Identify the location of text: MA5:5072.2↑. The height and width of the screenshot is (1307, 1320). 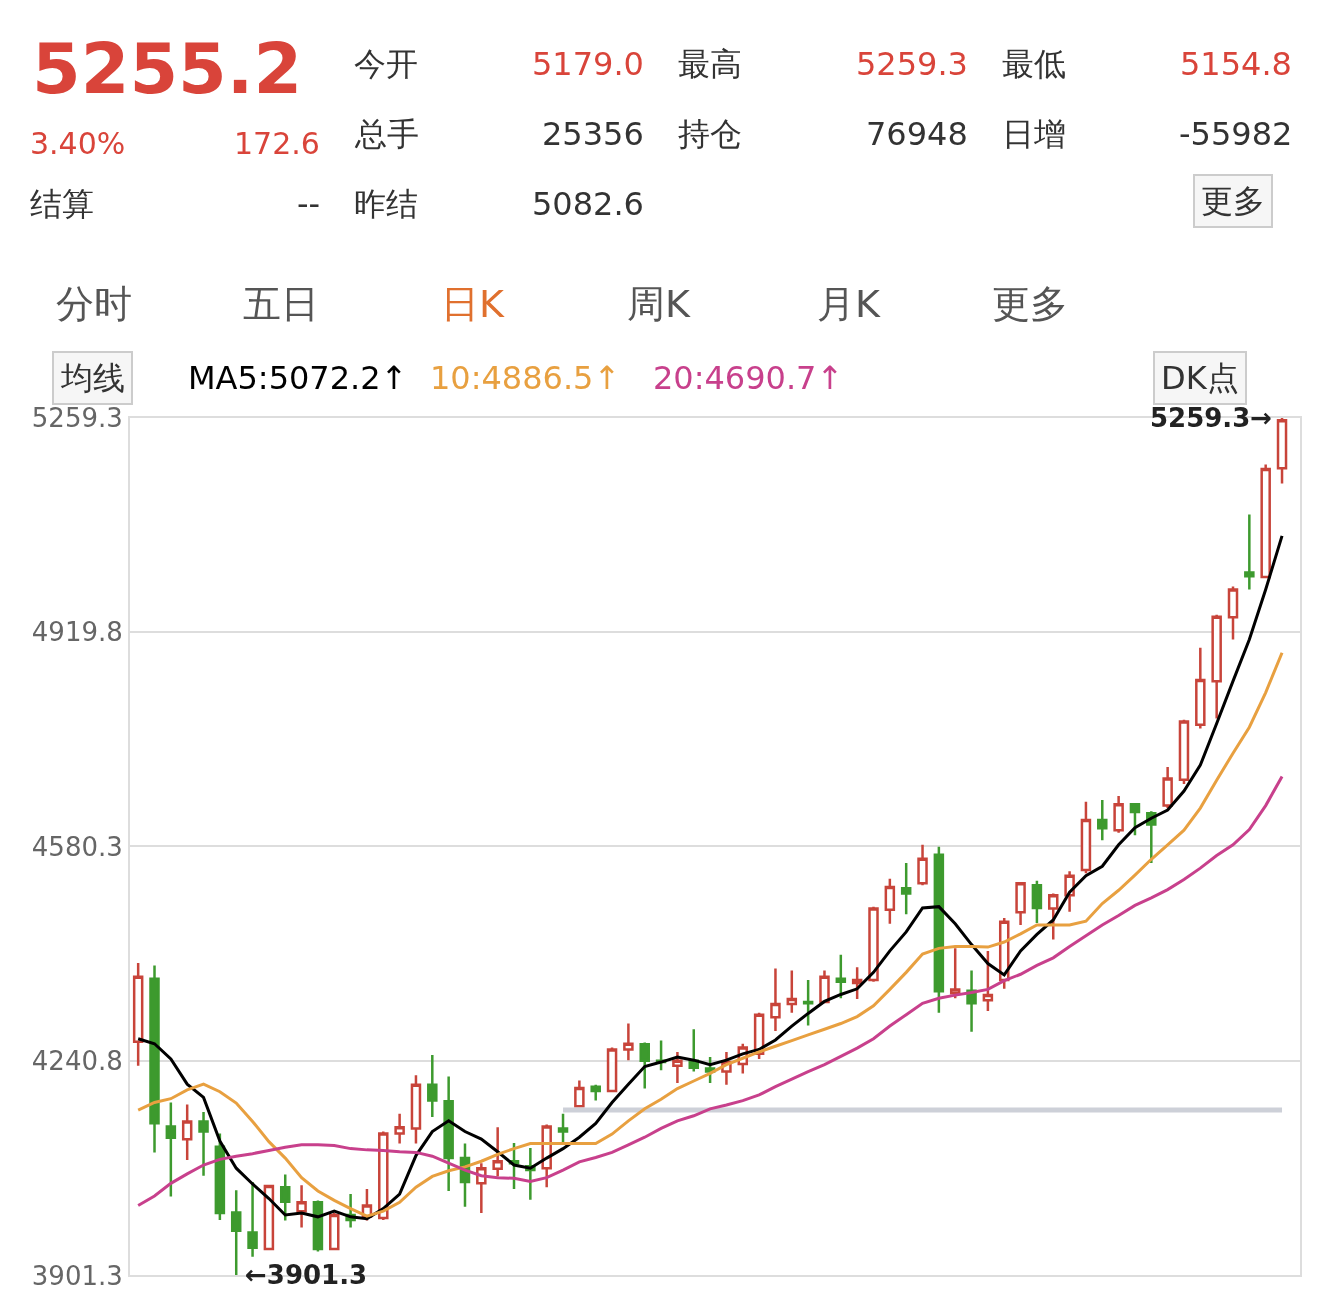
(298, 378).